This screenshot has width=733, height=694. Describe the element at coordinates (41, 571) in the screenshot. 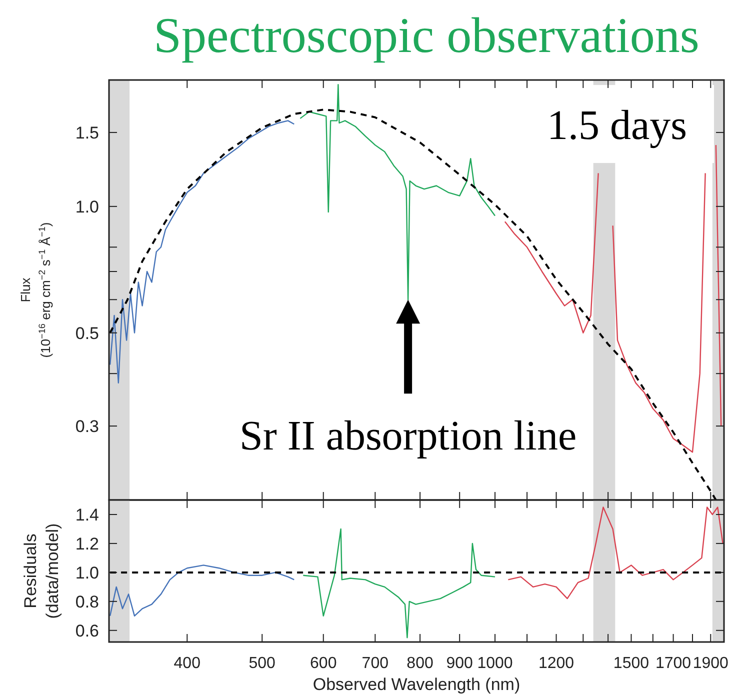

I see `y-axis-title: Residuals (data/model)` at that location.